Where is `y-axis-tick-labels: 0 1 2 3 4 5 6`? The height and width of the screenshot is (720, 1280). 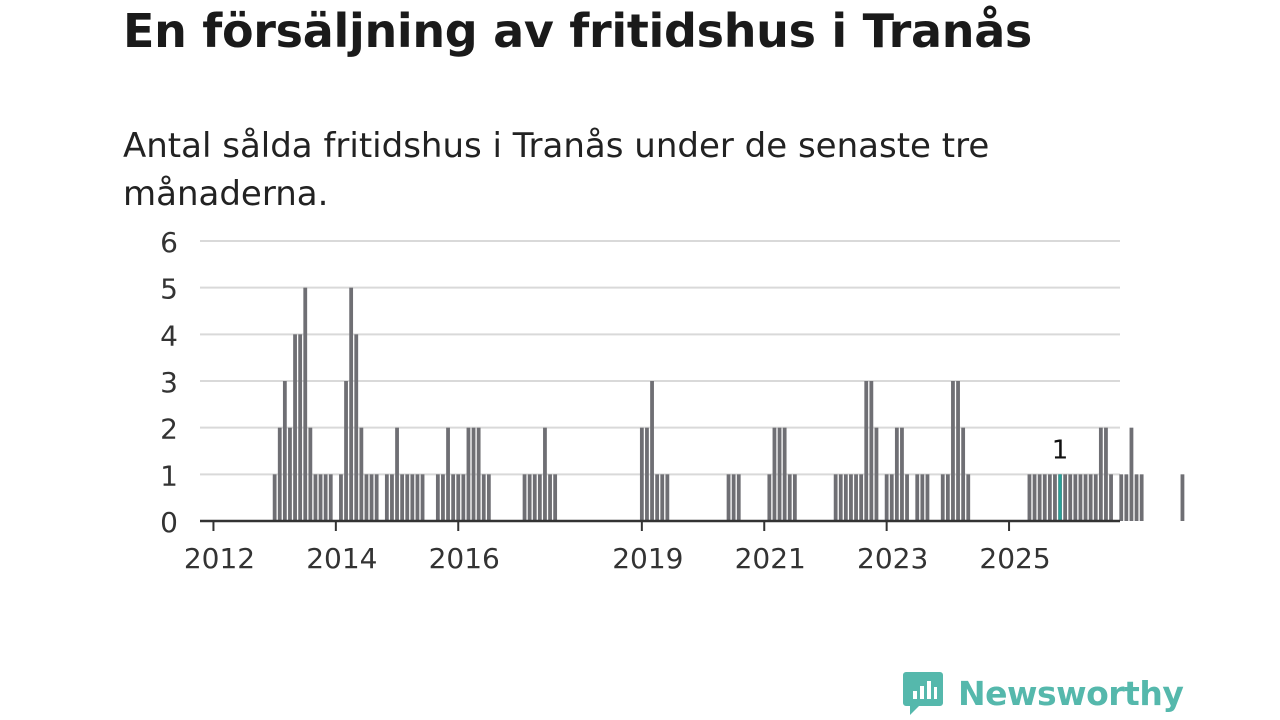 y-axis-tick-labels: 0 1 2 3 4 5 6 is located at coordinates (169, 382).